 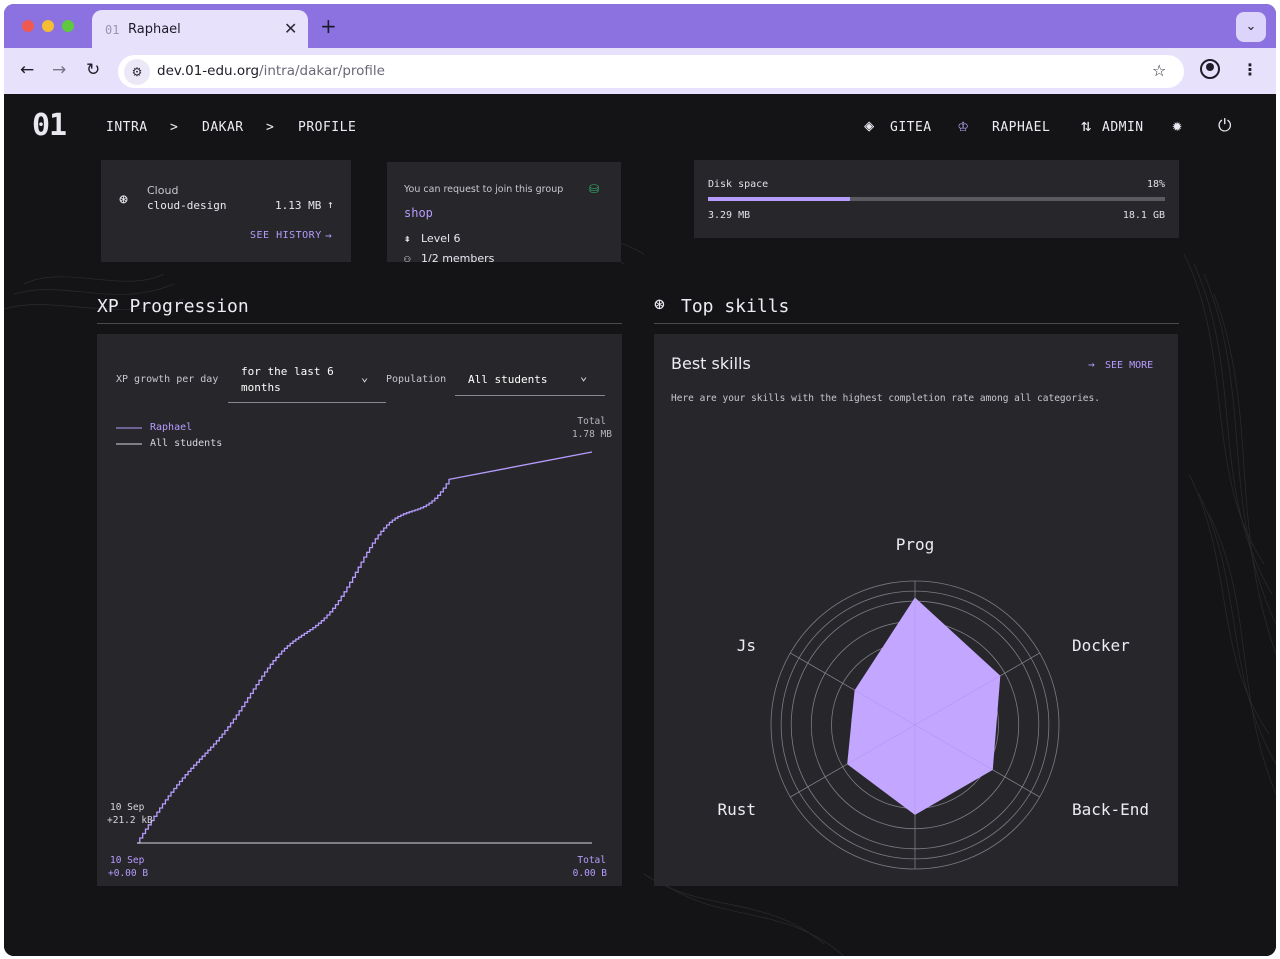 I want to click on reload-icon: ↻, so click(x=93, y=70).